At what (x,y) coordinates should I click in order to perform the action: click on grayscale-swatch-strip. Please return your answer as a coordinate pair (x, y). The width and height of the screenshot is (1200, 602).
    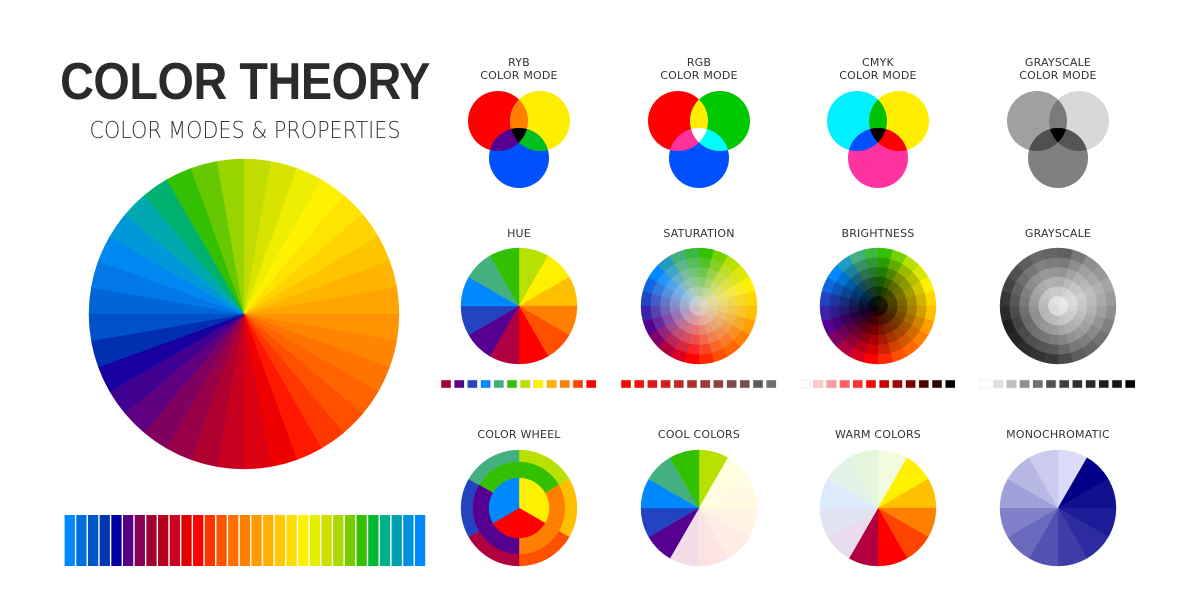
    Looking at the image, I should click on (1057, 384).